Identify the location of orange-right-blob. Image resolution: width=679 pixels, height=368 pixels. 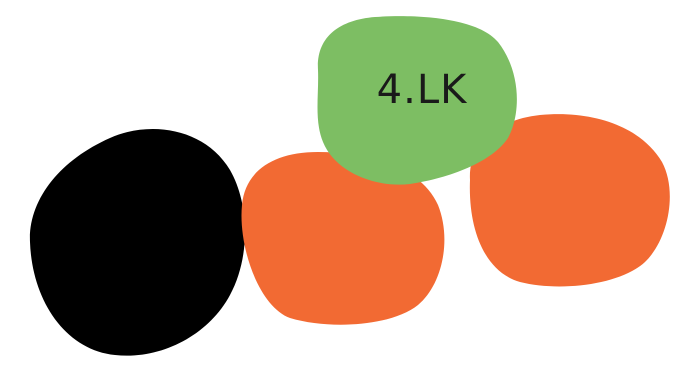
(569, 200).